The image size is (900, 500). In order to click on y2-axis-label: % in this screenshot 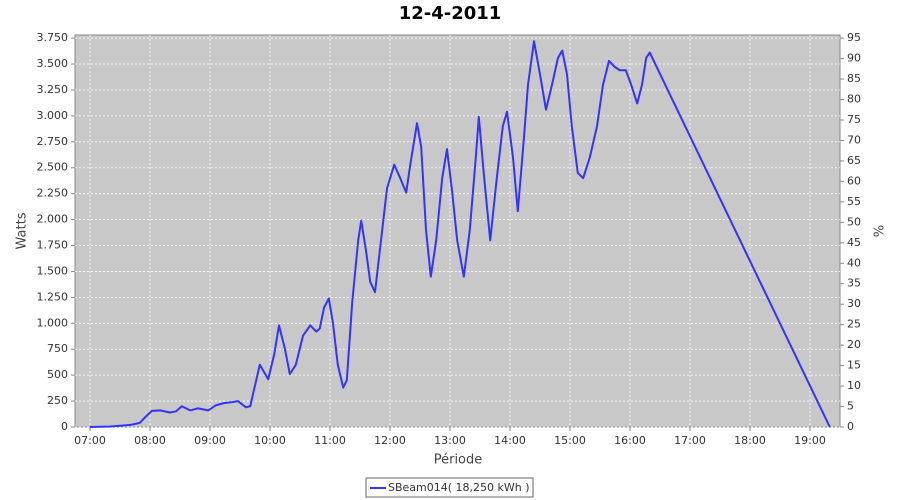, I will do `click(880, 231)`.